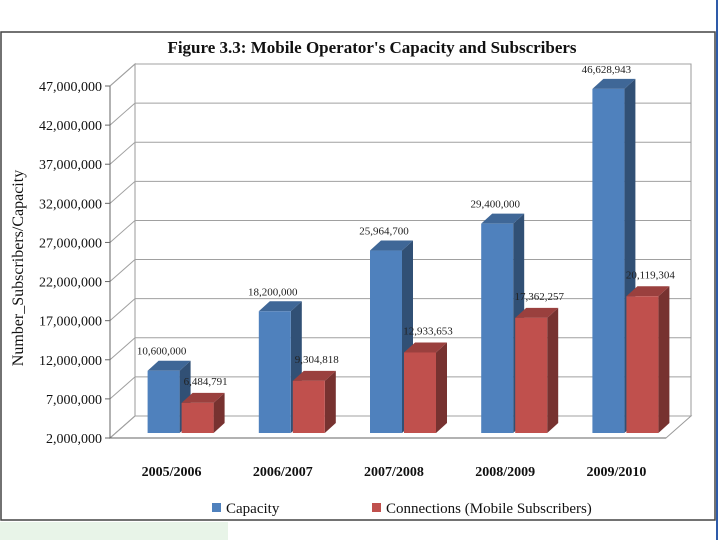  What do you see at coordinates (70, 361) in the screenshot?
I see `y-tick-label: 12,000,000` at bounding box center [70, 361].